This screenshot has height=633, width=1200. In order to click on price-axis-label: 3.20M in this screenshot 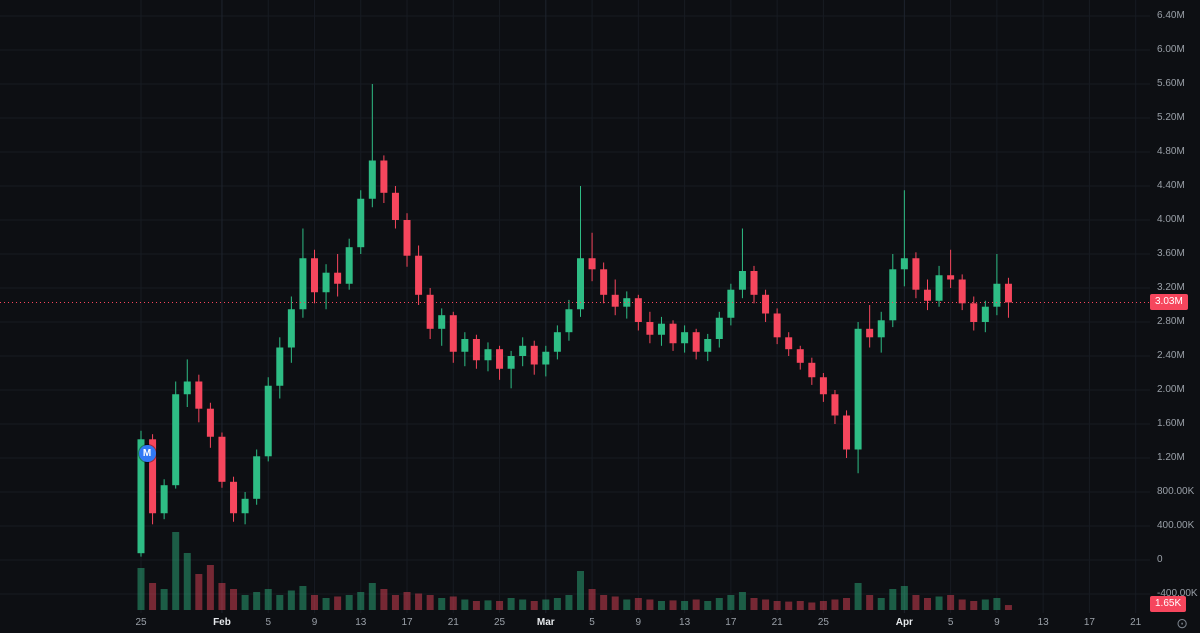, I will do `click(1171, 287)`.